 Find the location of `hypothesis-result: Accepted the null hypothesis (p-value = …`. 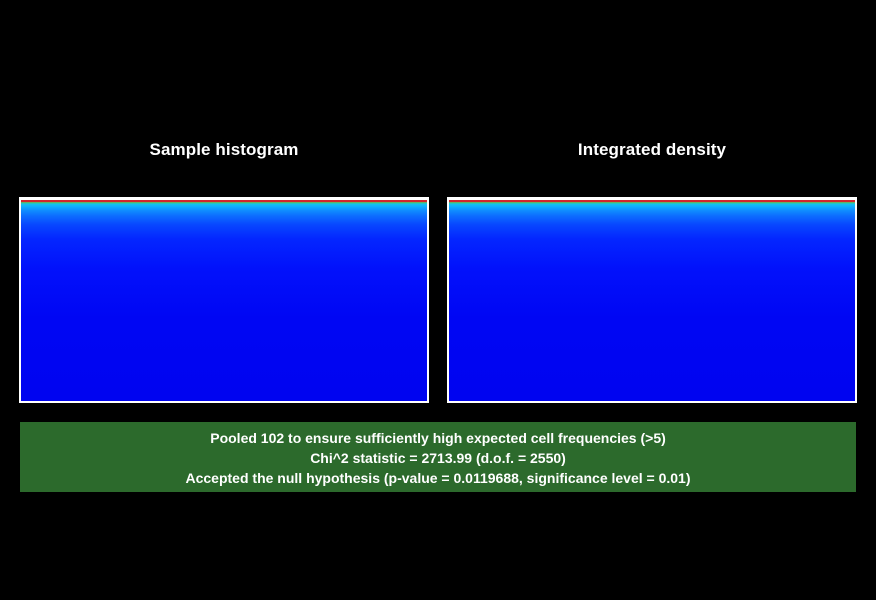

hypothesis-result: Accepted the null hypothesis (p-value = … is located at coordinates (438, 478).